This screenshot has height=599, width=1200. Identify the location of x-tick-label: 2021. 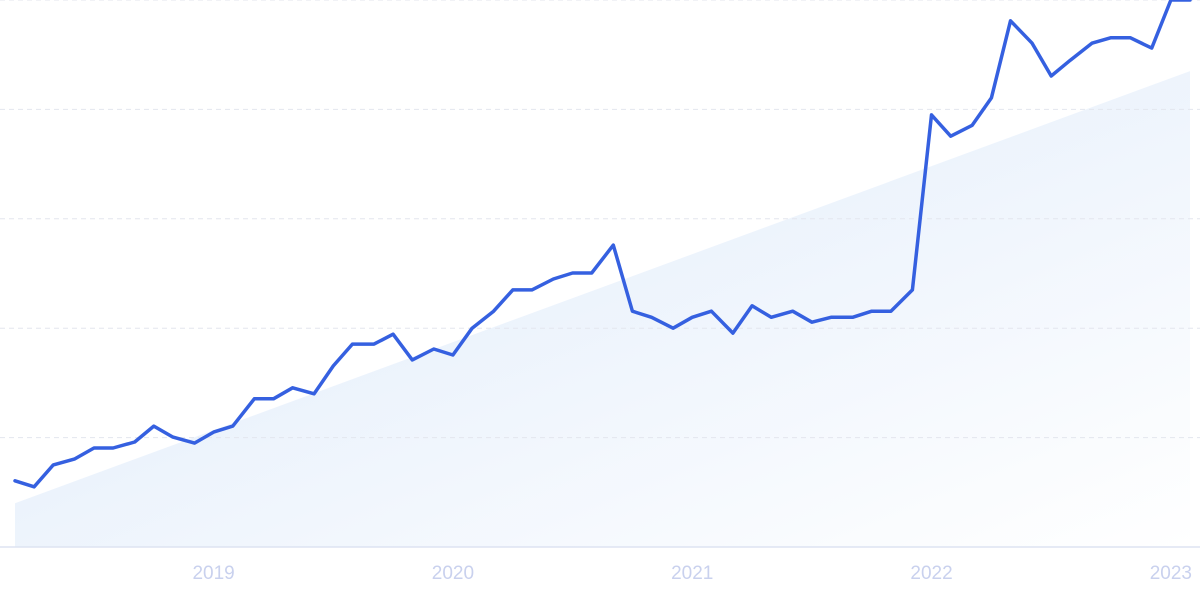
(692, 573).